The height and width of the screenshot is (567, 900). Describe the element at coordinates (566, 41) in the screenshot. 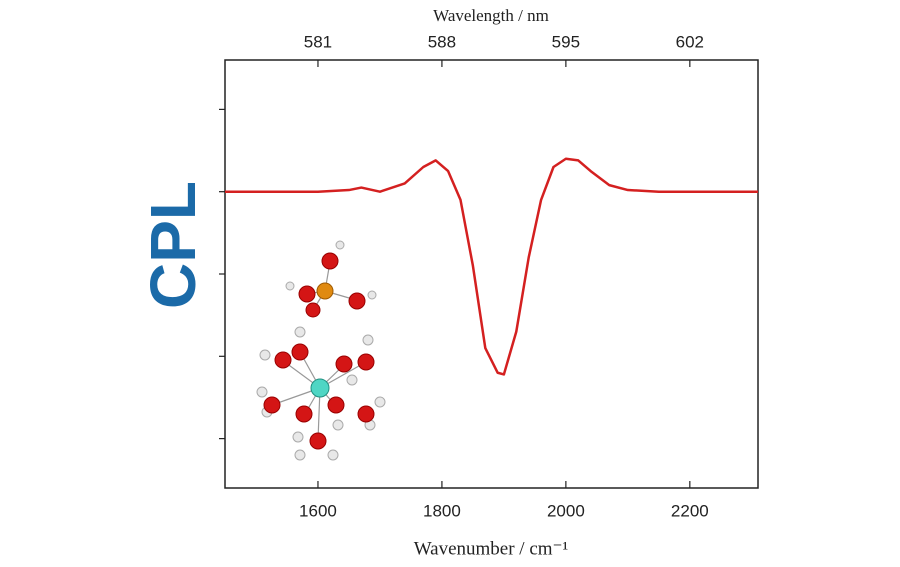

I see `x2-tick-label: 595` at that location.